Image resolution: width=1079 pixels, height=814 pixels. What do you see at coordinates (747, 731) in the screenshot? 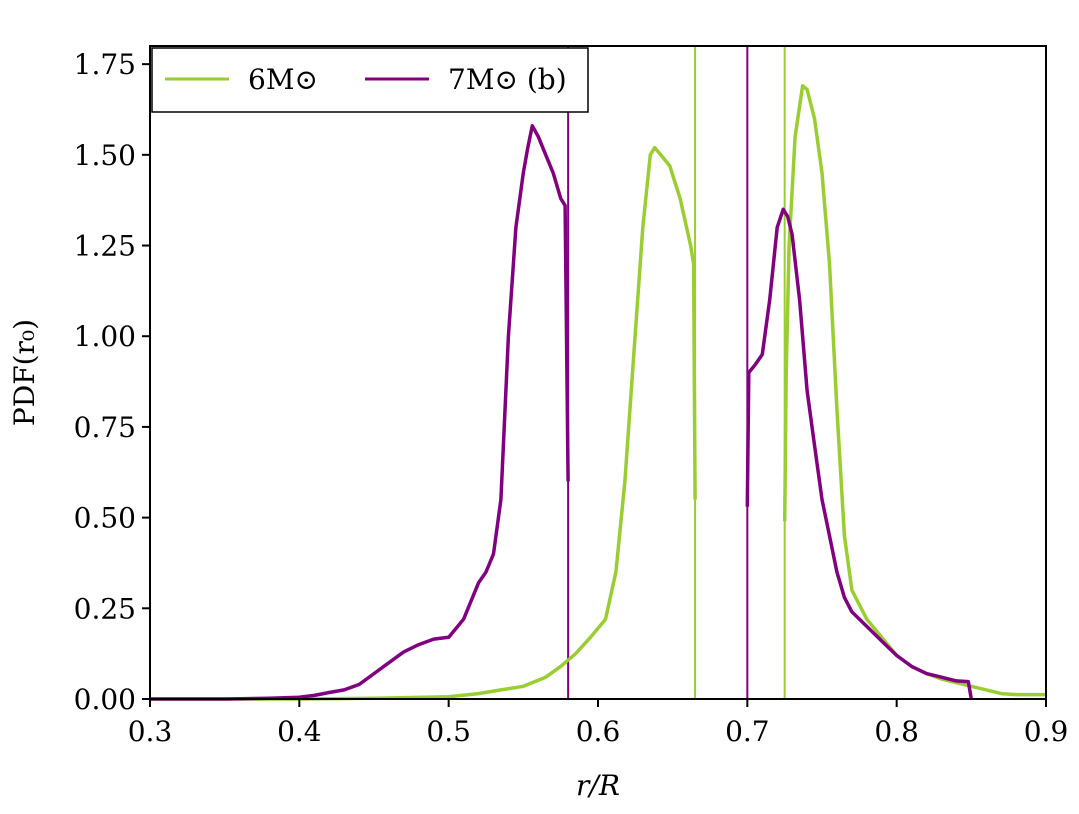
I see `x-tick-label: 0.7` at bounding box center [747, 731].